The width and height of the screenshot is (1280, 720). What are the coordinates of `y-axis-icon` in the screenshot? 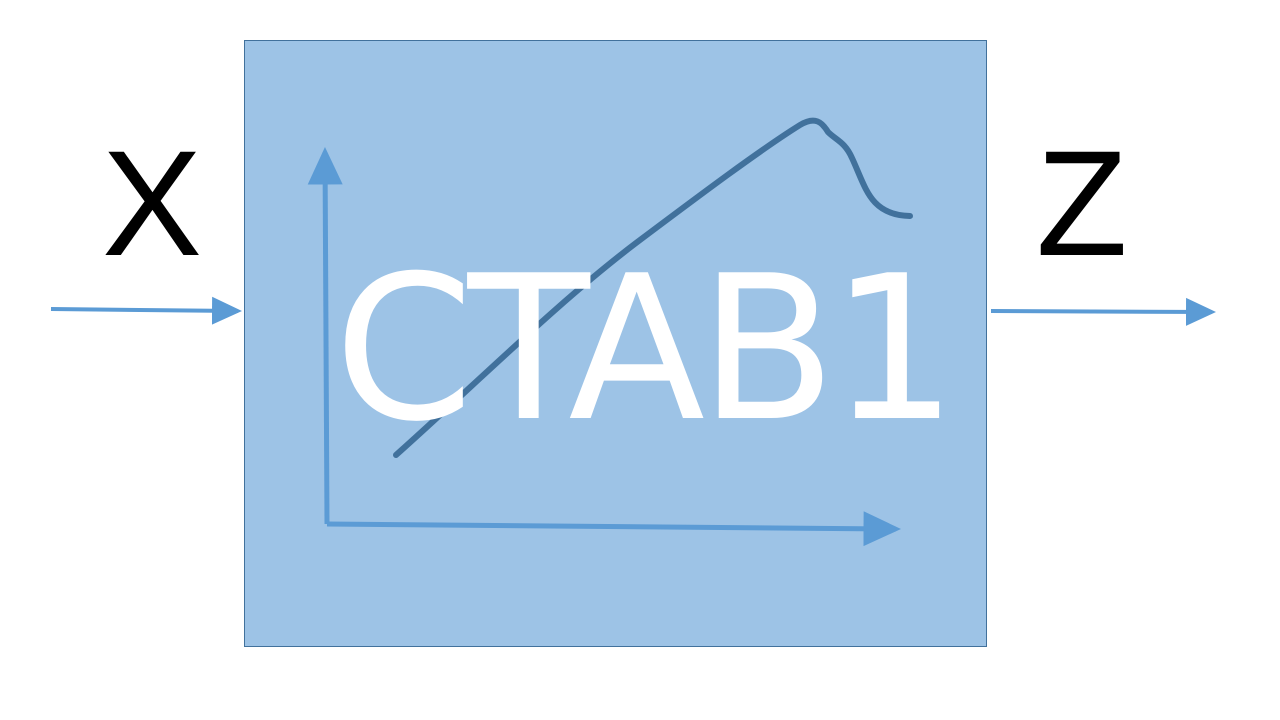 It's located at (325, 336).